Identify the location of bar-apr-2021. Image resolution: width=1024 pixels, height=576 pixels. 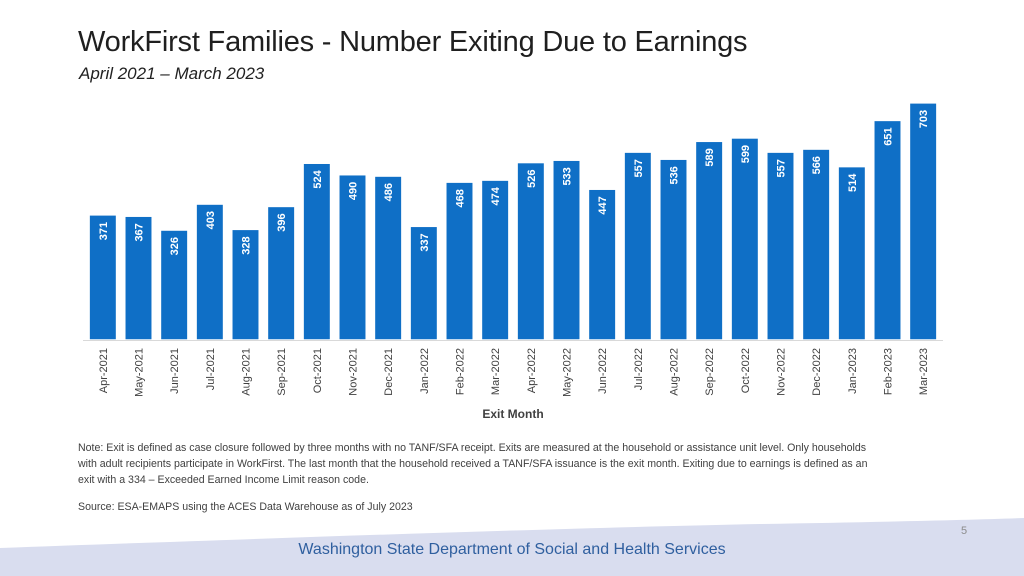
(103, 277).